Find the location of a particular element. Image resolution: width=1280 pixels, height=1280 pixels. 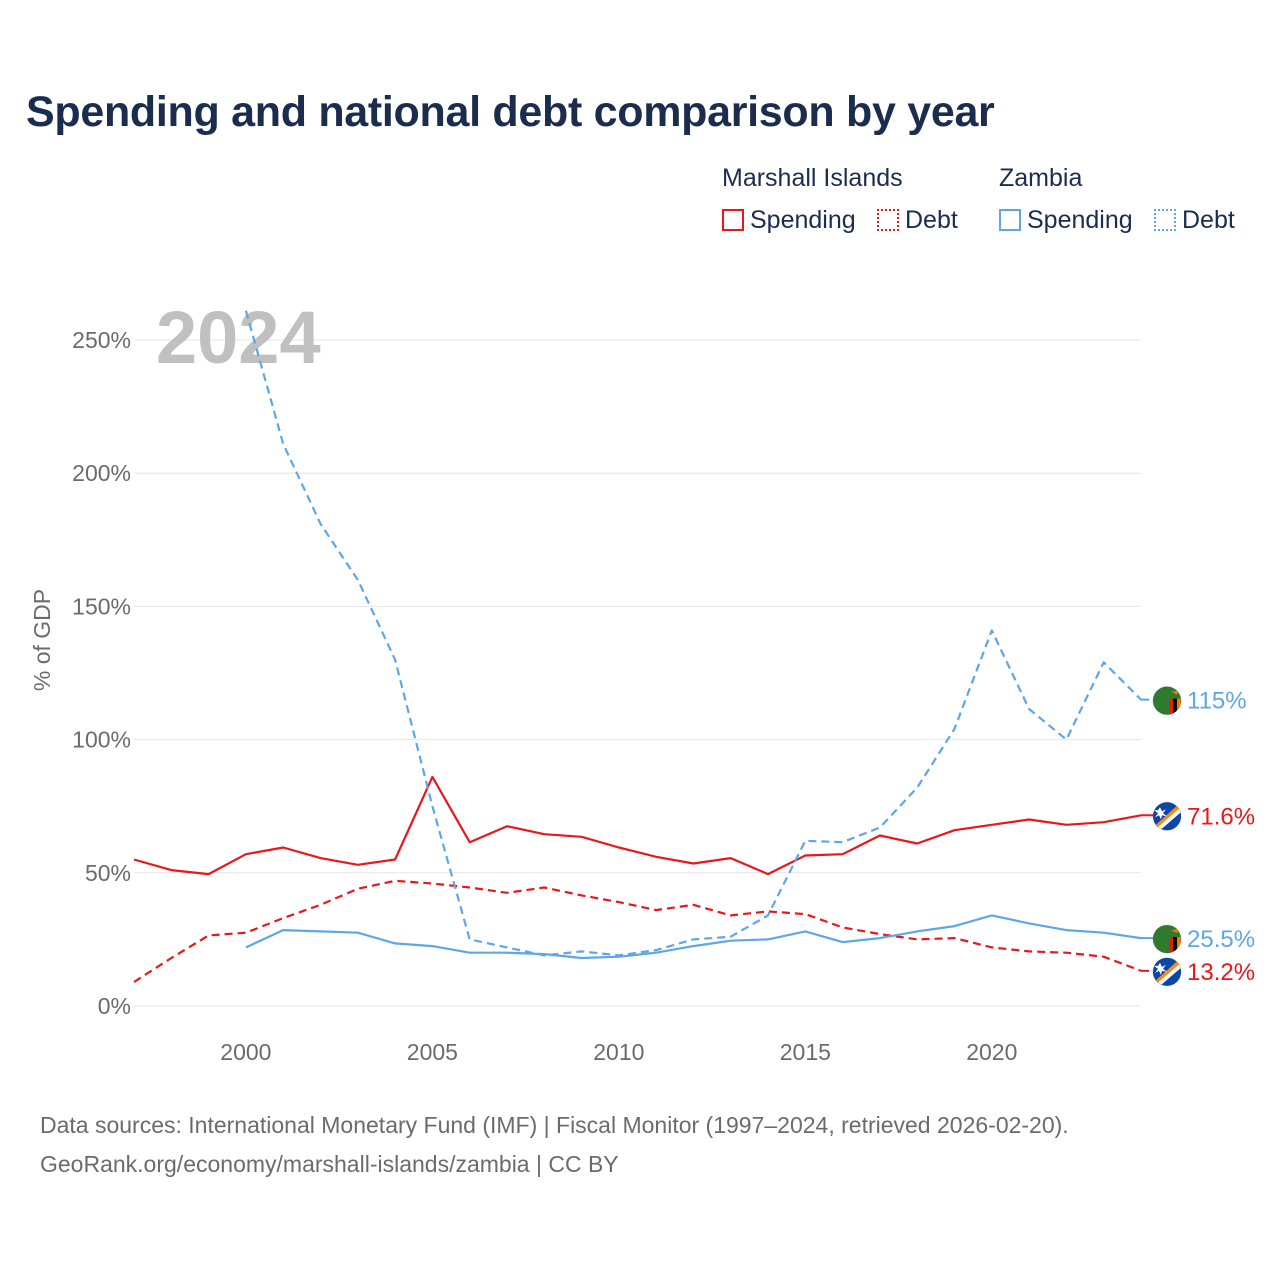

y-axis-title: % of GDP is located at coordinates (42, 640).